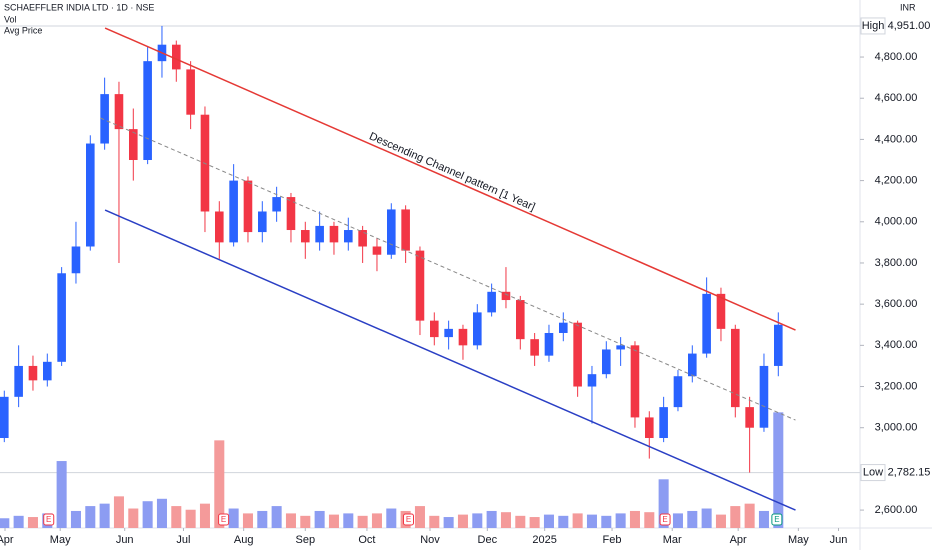 The height and width of the screenshot is (550, 932). I want to click on legend-item: Vol, so click(10, 19).